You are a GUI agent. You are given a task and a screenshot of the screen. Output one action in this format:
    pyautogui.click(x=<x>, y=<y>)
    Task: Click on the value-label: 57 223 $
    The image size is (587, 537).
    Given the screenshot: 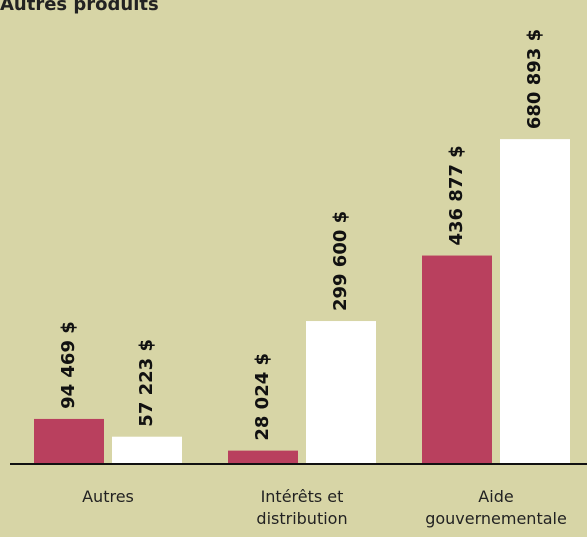 What is the action you would take?
    pyautogui.click(x=146, y=383)
    